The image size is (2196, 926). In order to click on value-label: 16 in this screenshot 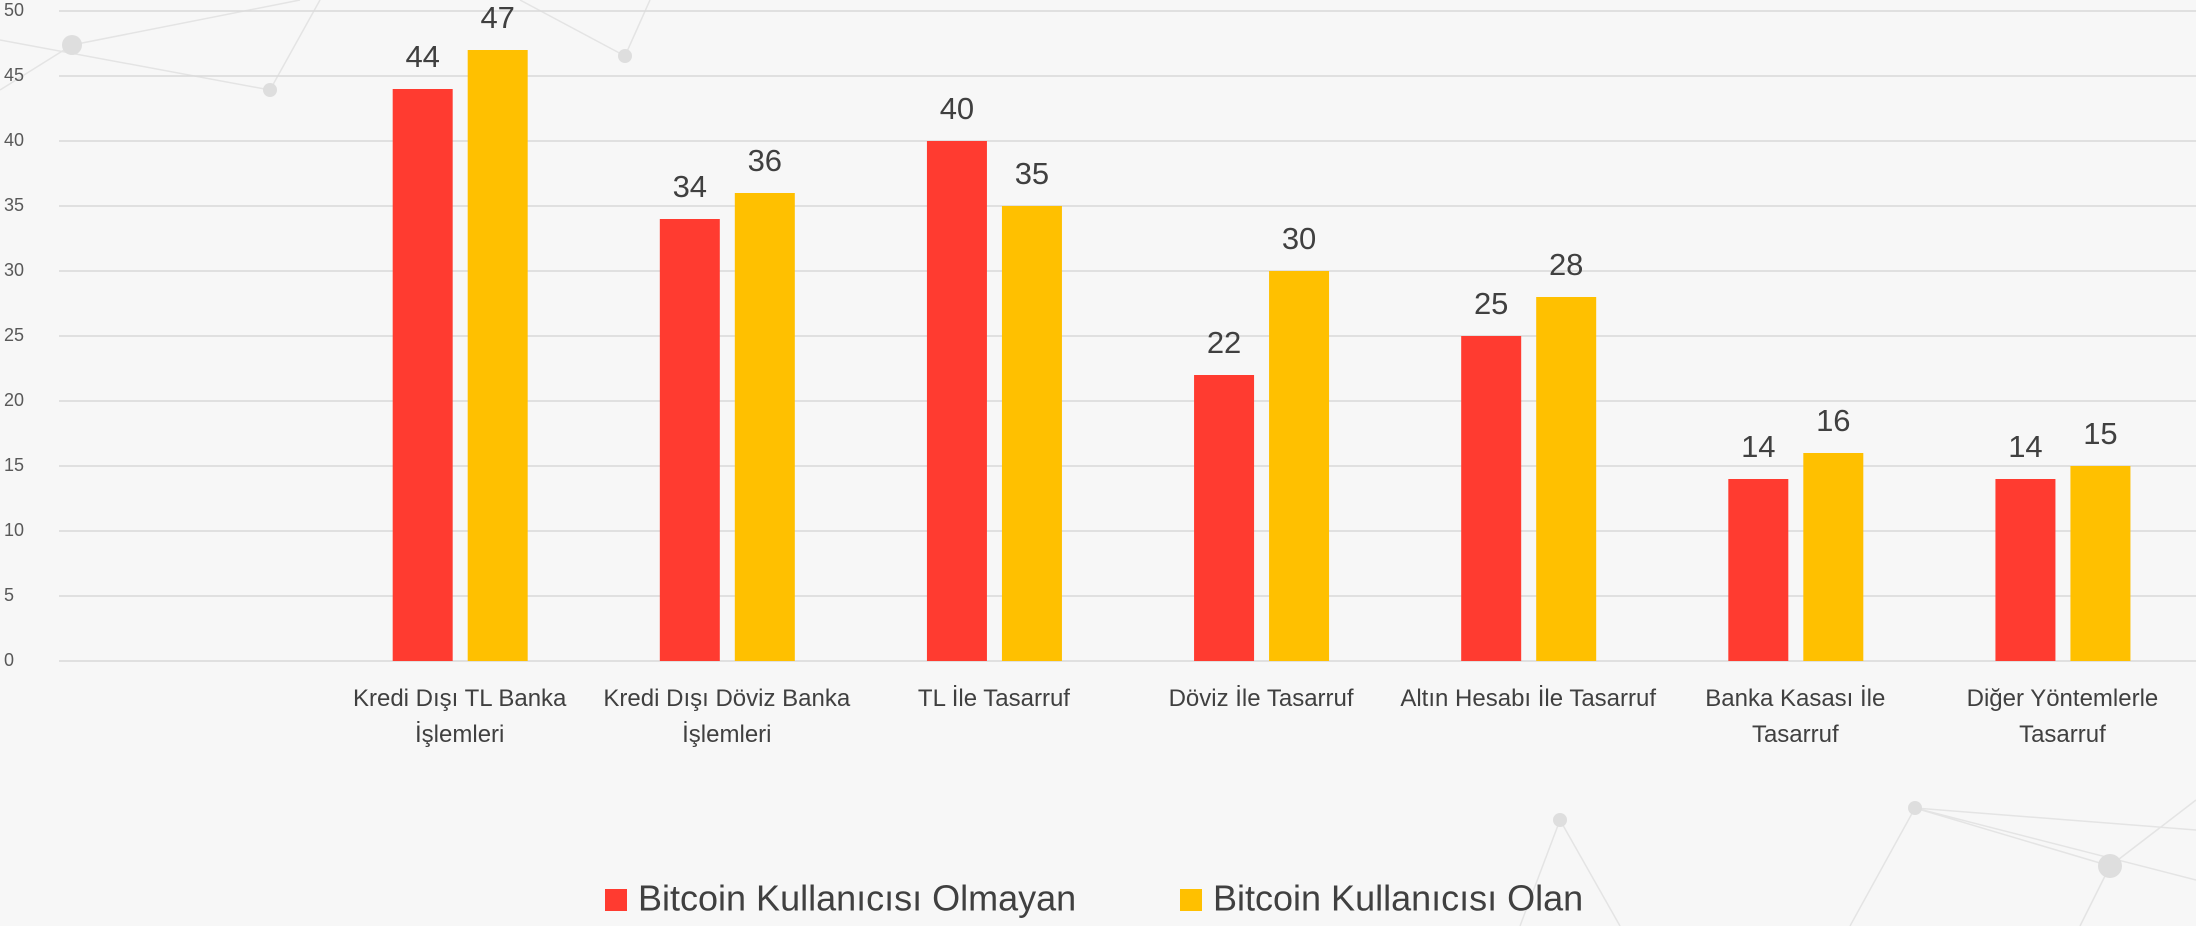, I will do `click(1833, 420)`.